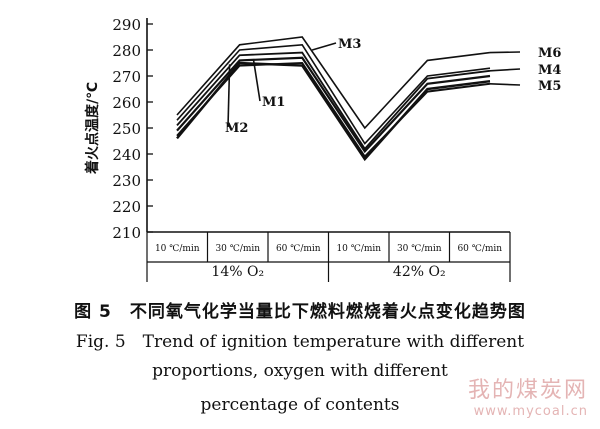  What do you see at coordinates (273, 102) in the screenshot?
I see `series-label-m1: M1` at bounding box center [273, 102].